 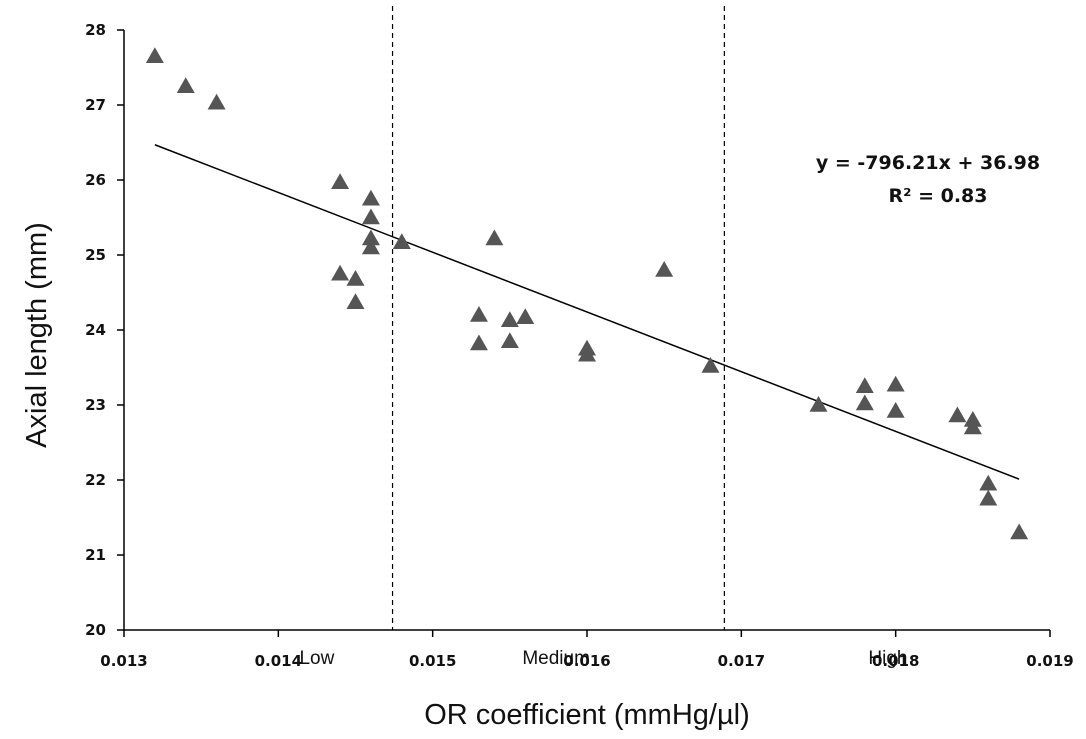 What do you see at coordinates (95, 30) in the screenshot?
I see `y-tick-label: 28` at bounding box center [95, 30].